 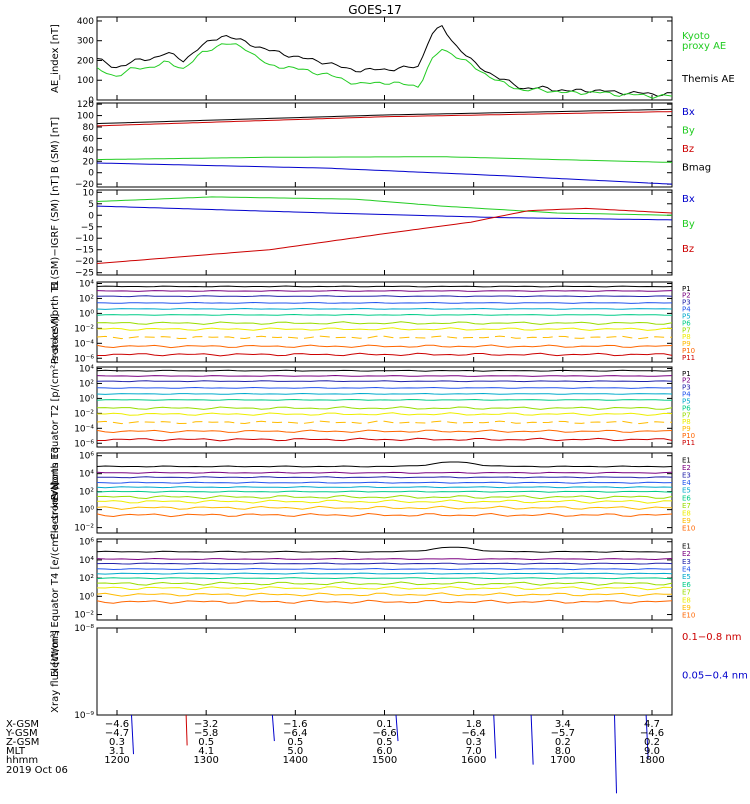 I want to click on plot-date: 2019 Oct 06, so click(x=37, y=770).